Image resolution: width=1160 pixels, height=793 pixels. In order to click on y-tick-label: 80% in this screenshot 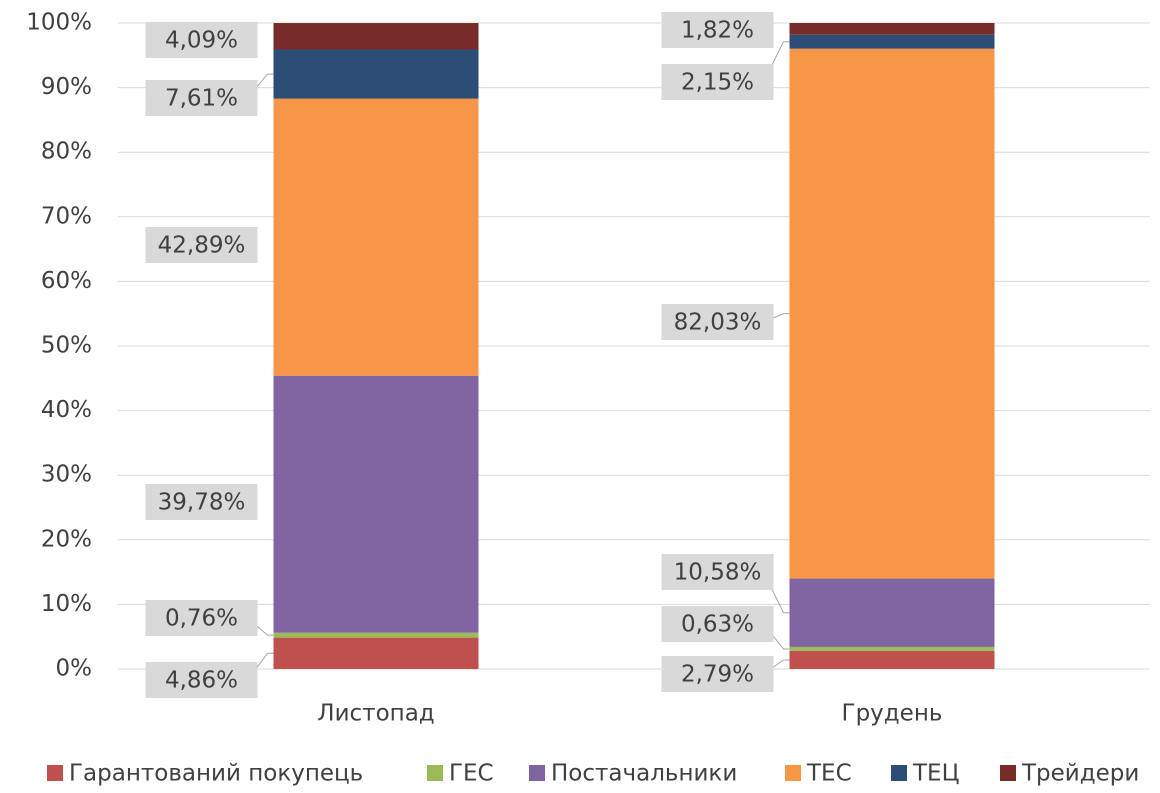, I will do `click(66, 152)`.